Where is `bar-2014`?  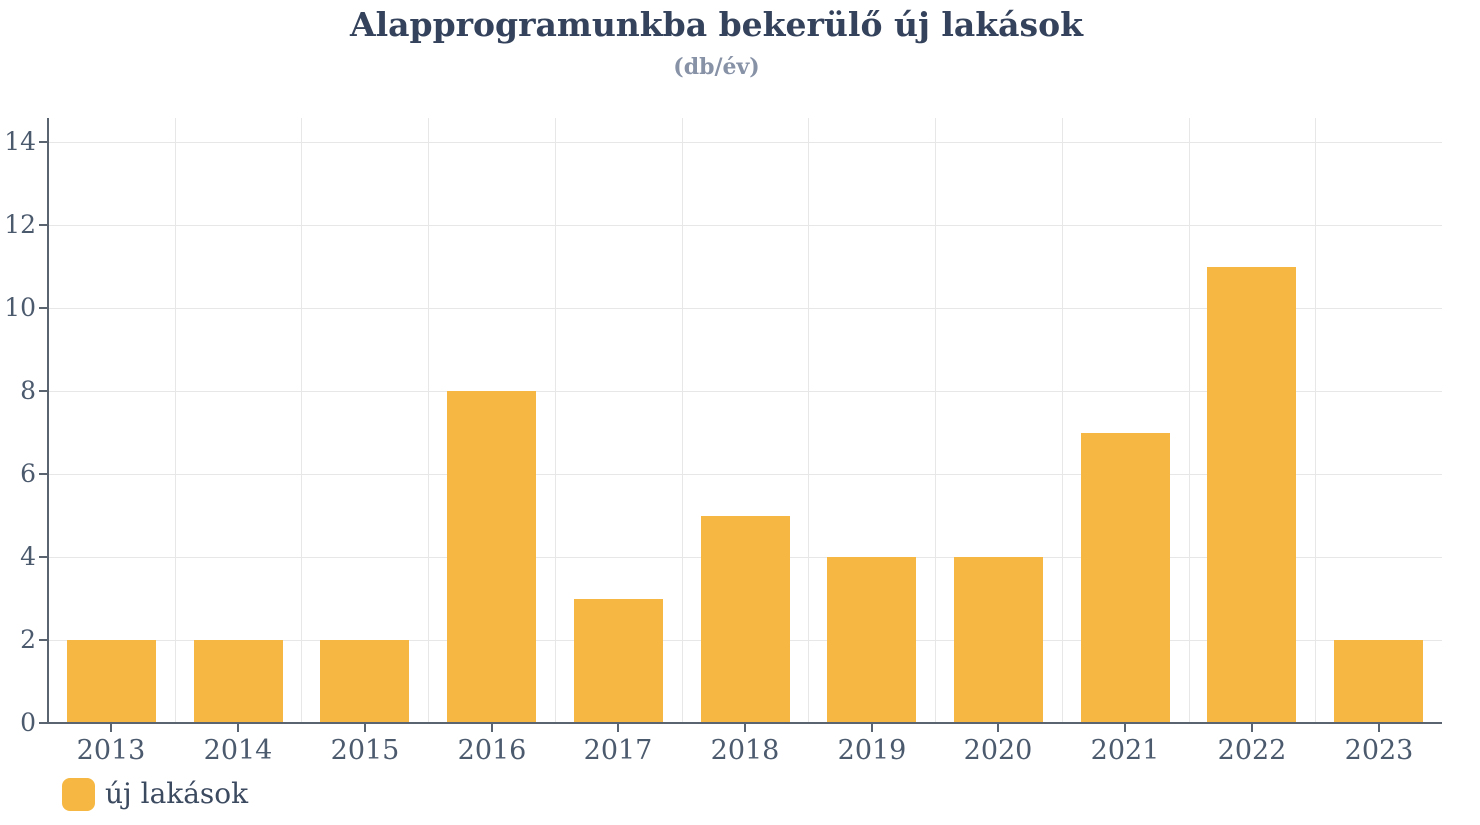 bar-2014 is located at coordinates (238, 681).